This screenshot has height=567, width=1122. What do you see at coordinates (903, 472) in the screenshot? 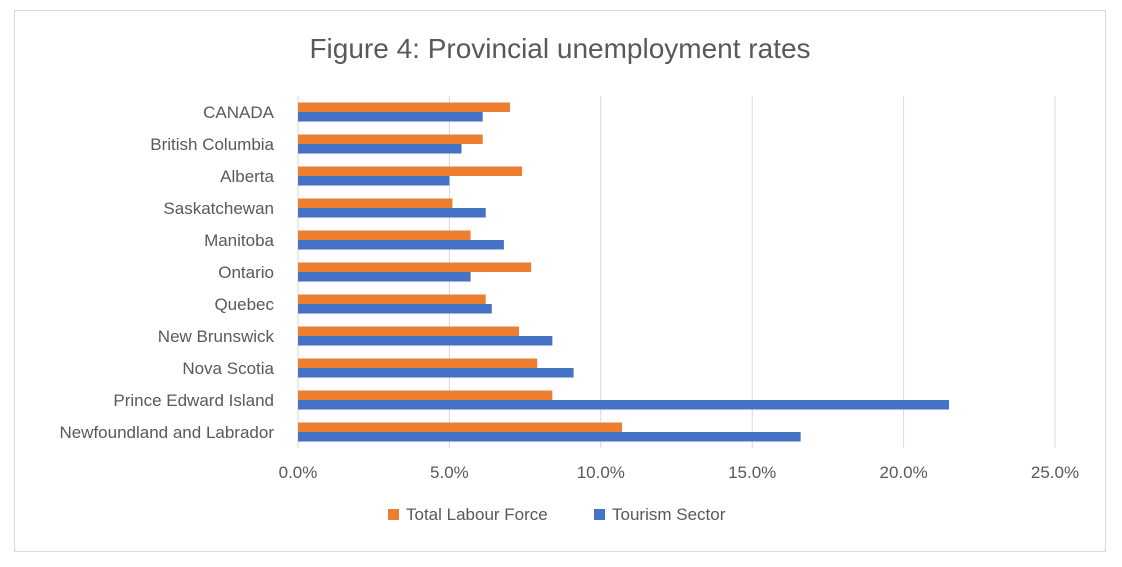
I see `x-tick-label: 20.0%` at bounding box center [903, 472].